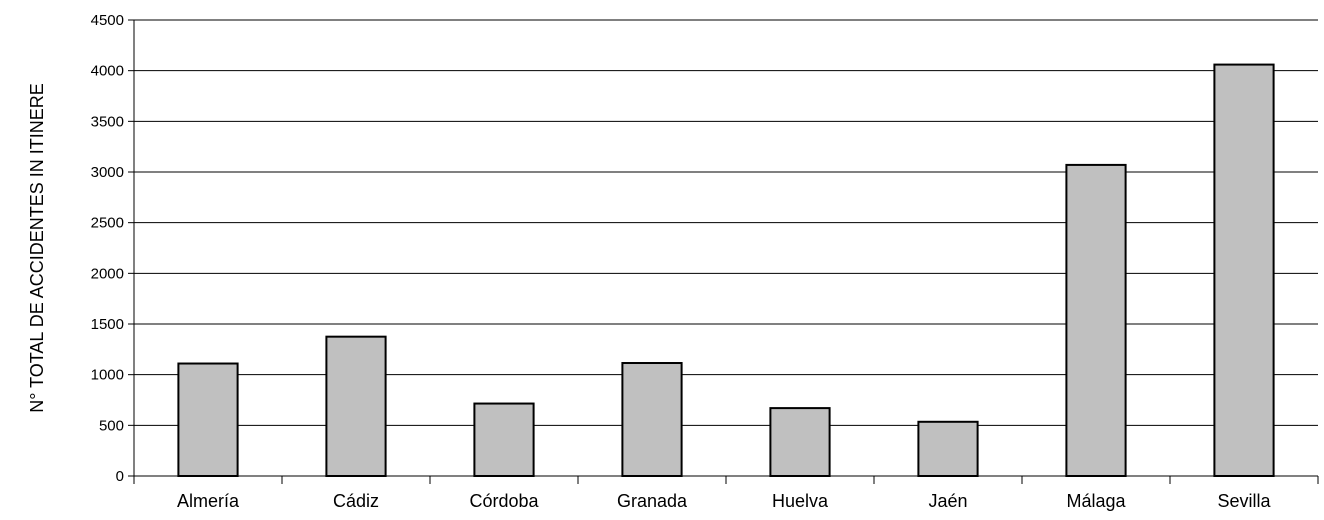 This screenshot has height=520, width=1324. Describe the element at coordinates (120, 476) in the screenshot. I see `y-tick-label: 0` at that location.